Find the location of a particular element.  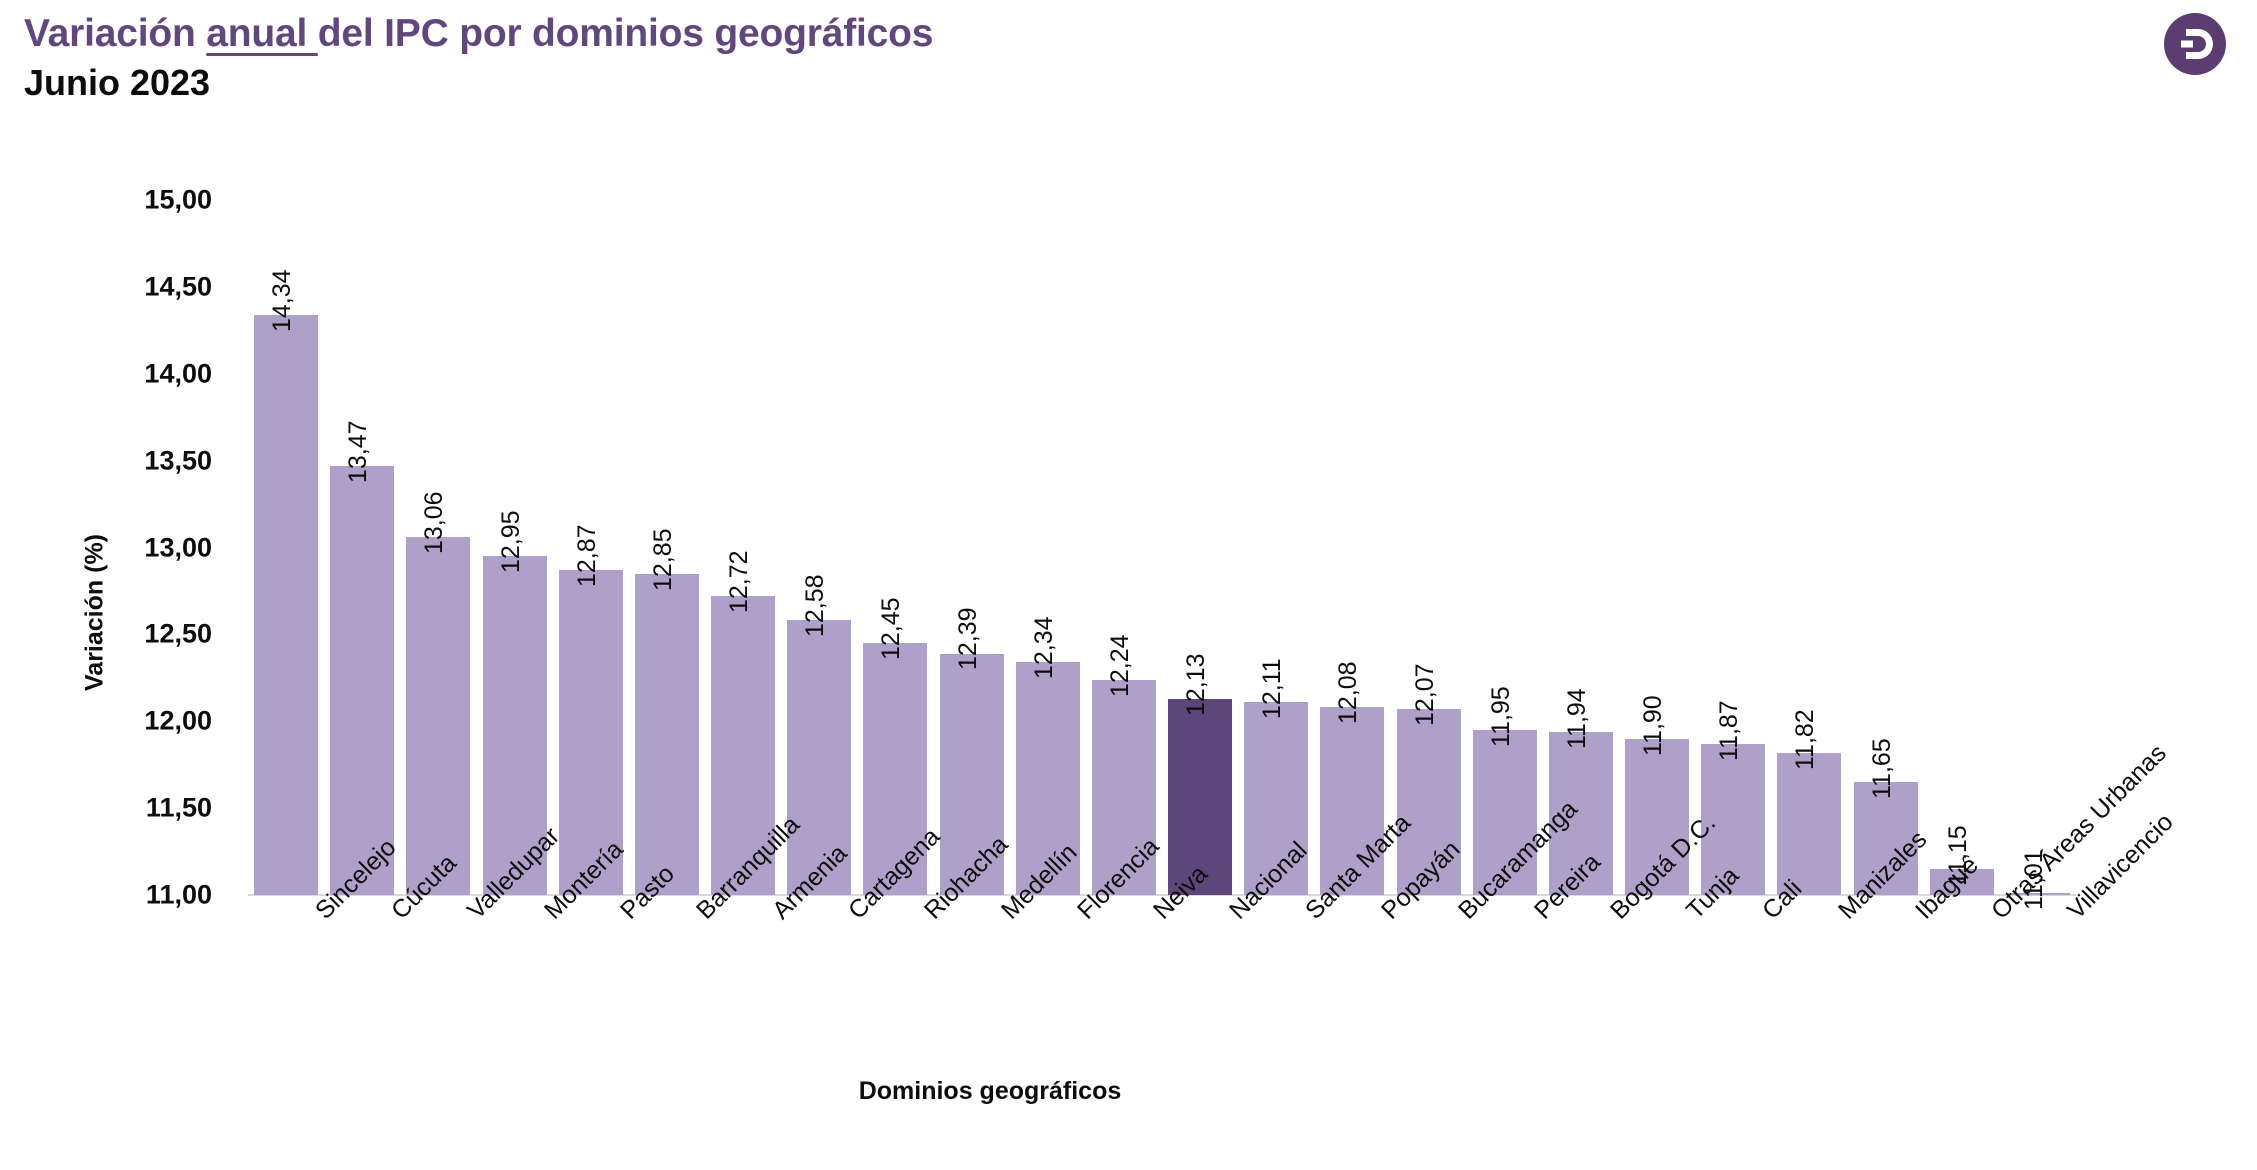

bar-barranquilla is located at coordinates (666, 734).